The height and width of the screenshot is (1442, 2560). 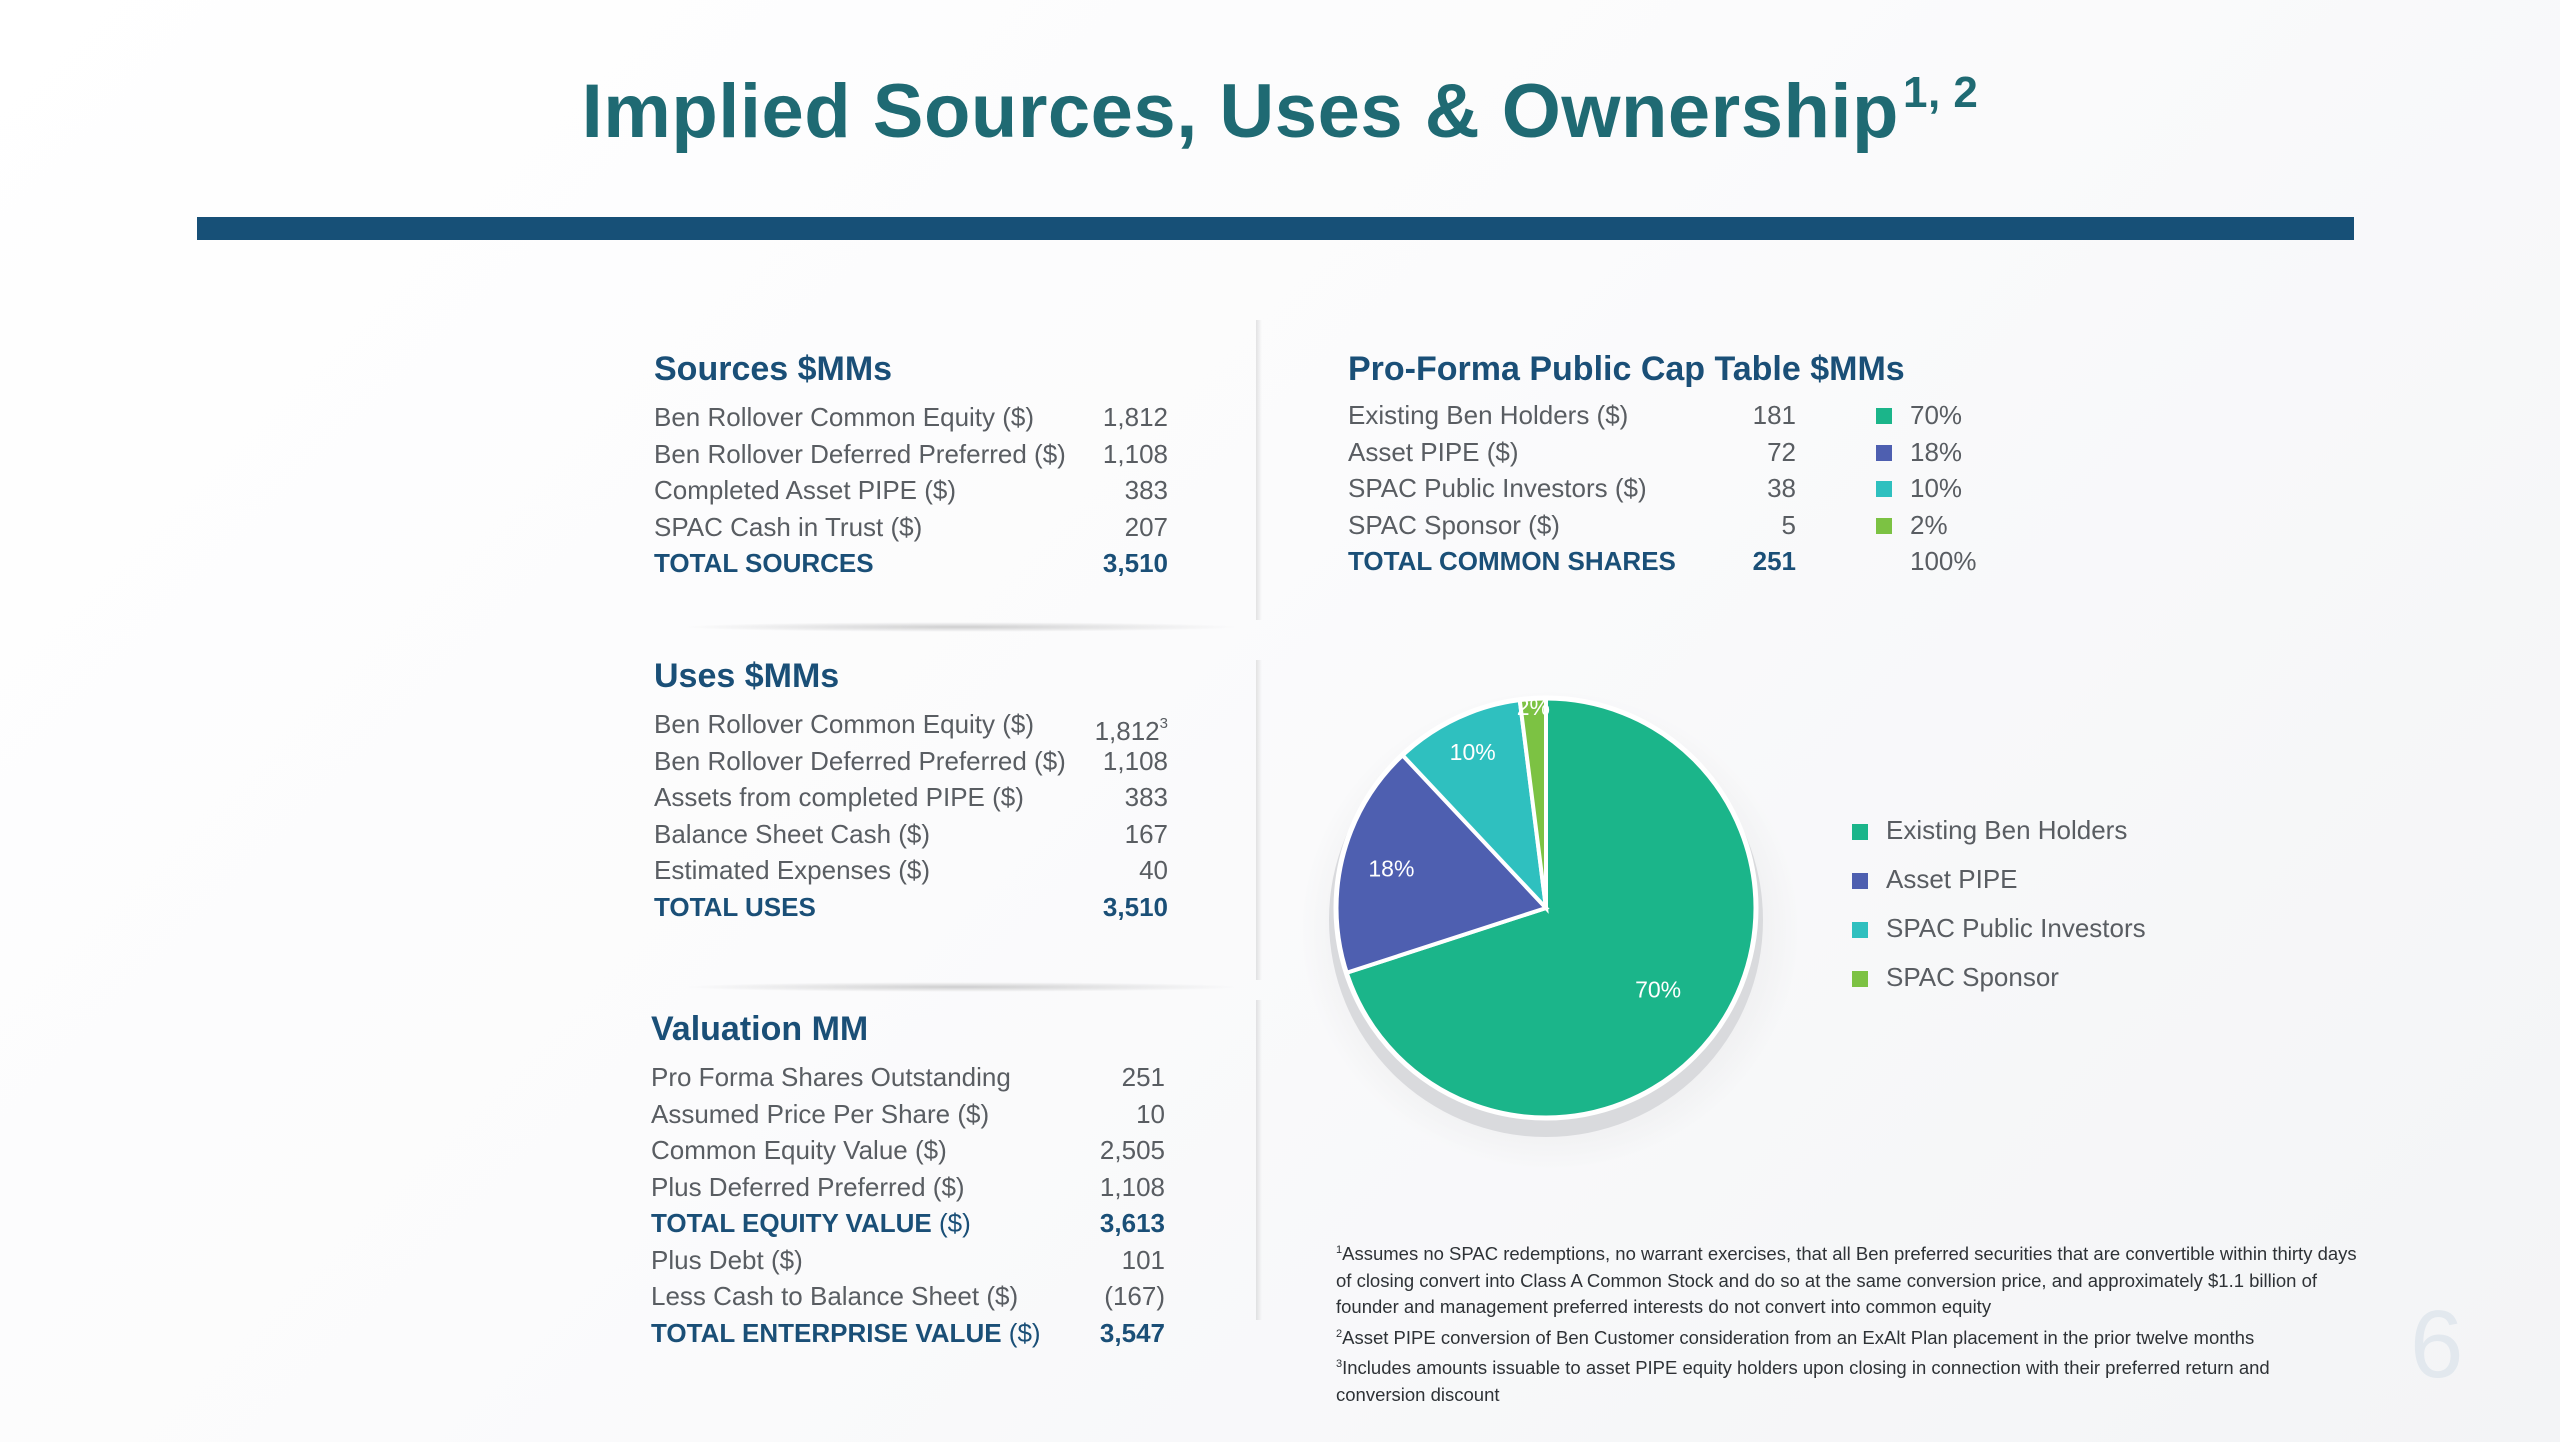 I want to click on legend-label: SPAC Sponsor, so click(x=1972, y=977).